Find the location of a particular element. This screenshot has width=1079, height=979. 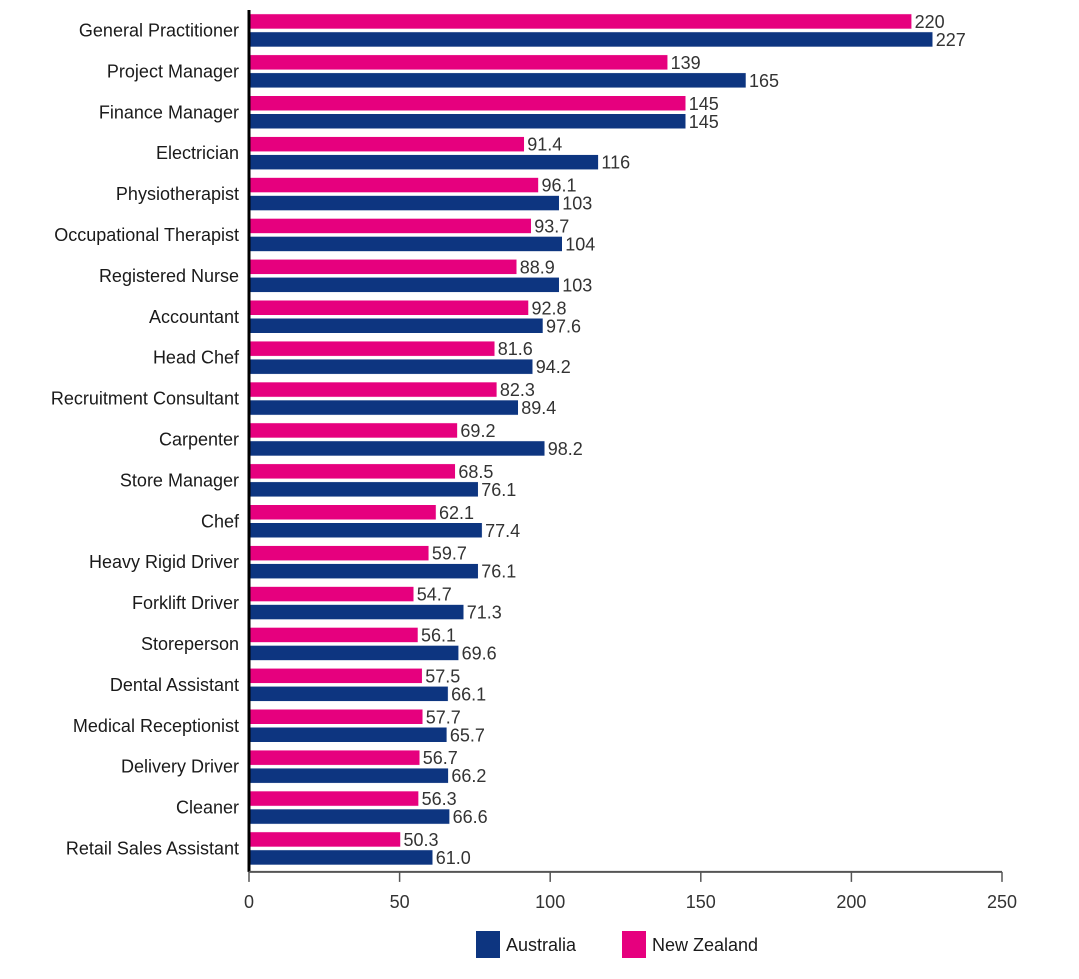

value-label-australia: 69.6 is located at coordinates (479, 653).